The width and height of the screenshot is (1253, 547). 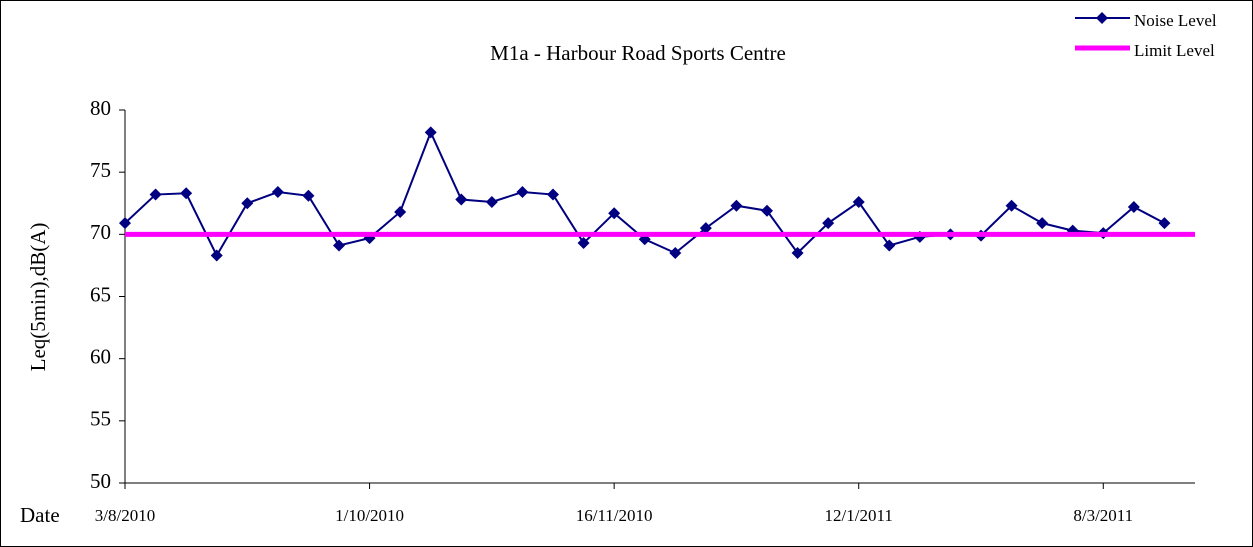 What do you see at coordinates (614, 515) in the screenshot?
I see `x-tick-label: 16/11/2010` at bounding box center [614, 515].